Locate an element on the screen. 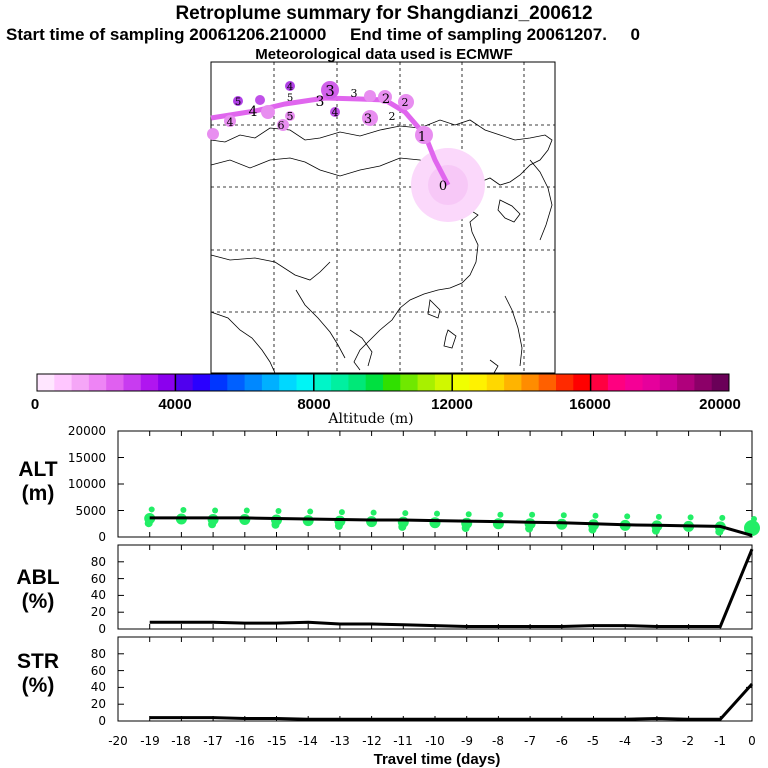 Image resolution: width=768 pixels, height=768 pixels. x-tick: -3 is located at coordinates (657, 741).